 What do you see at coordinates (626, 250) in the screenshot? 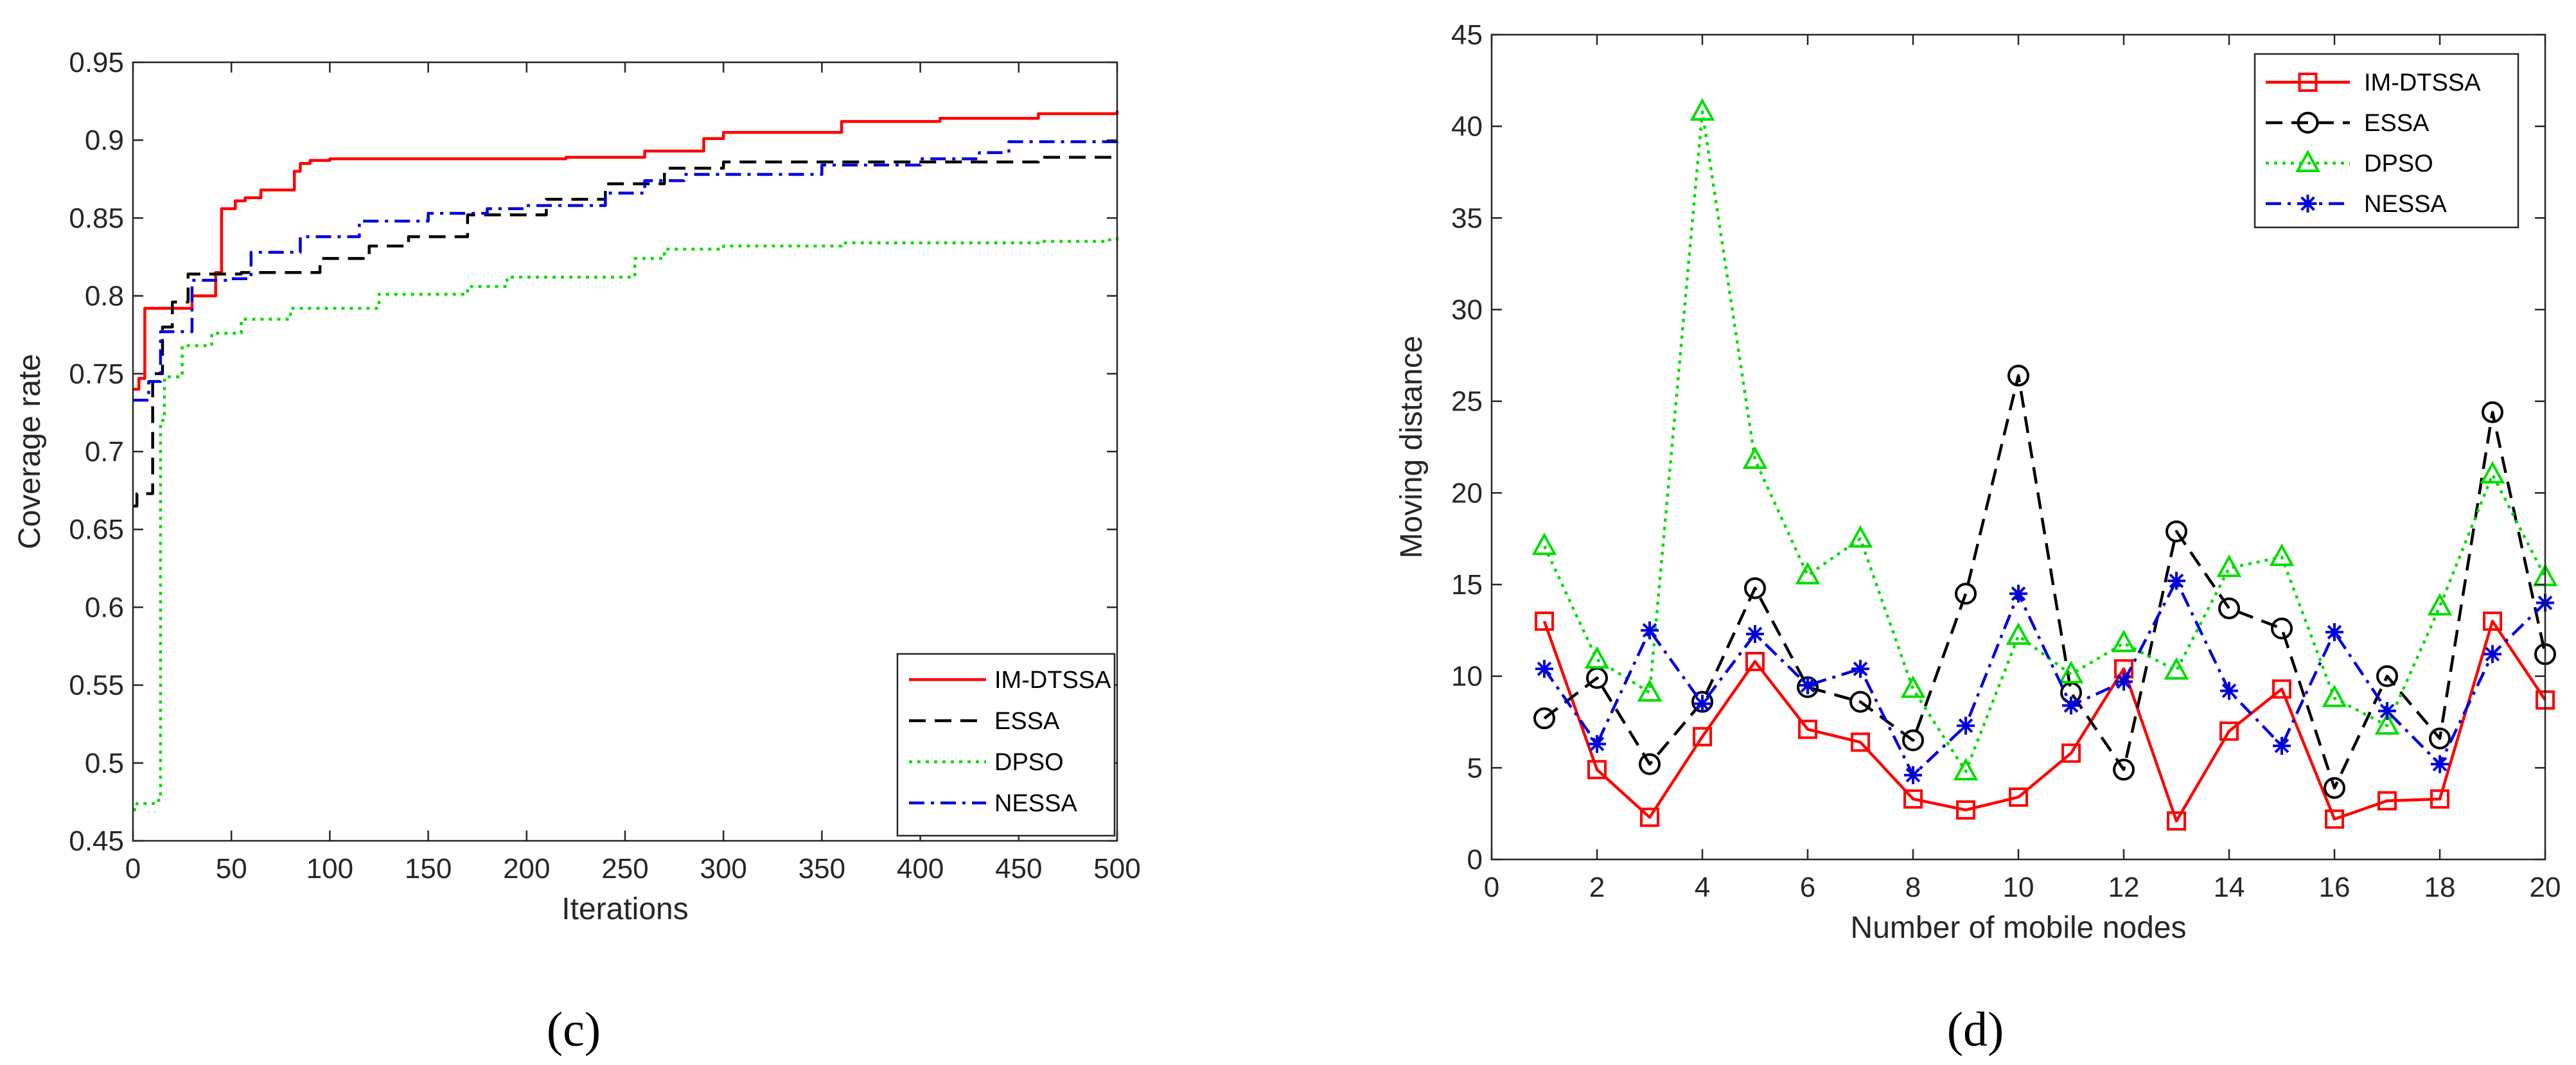
I see `series-line-im-dtssa` at bounding box center [626, 250].